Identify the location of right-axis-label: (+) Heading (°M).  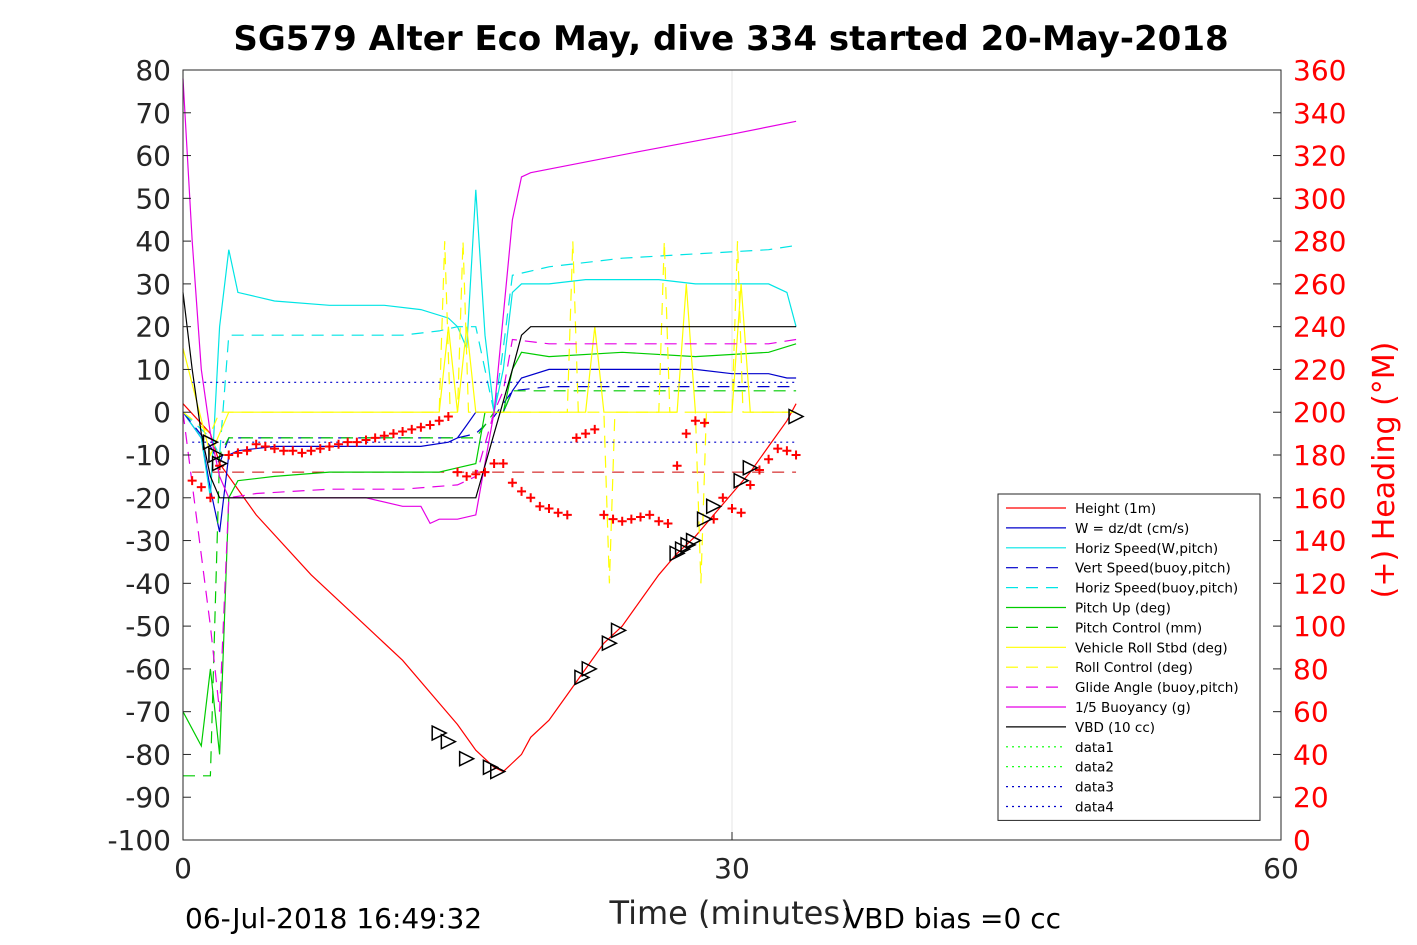
(1384, 470).